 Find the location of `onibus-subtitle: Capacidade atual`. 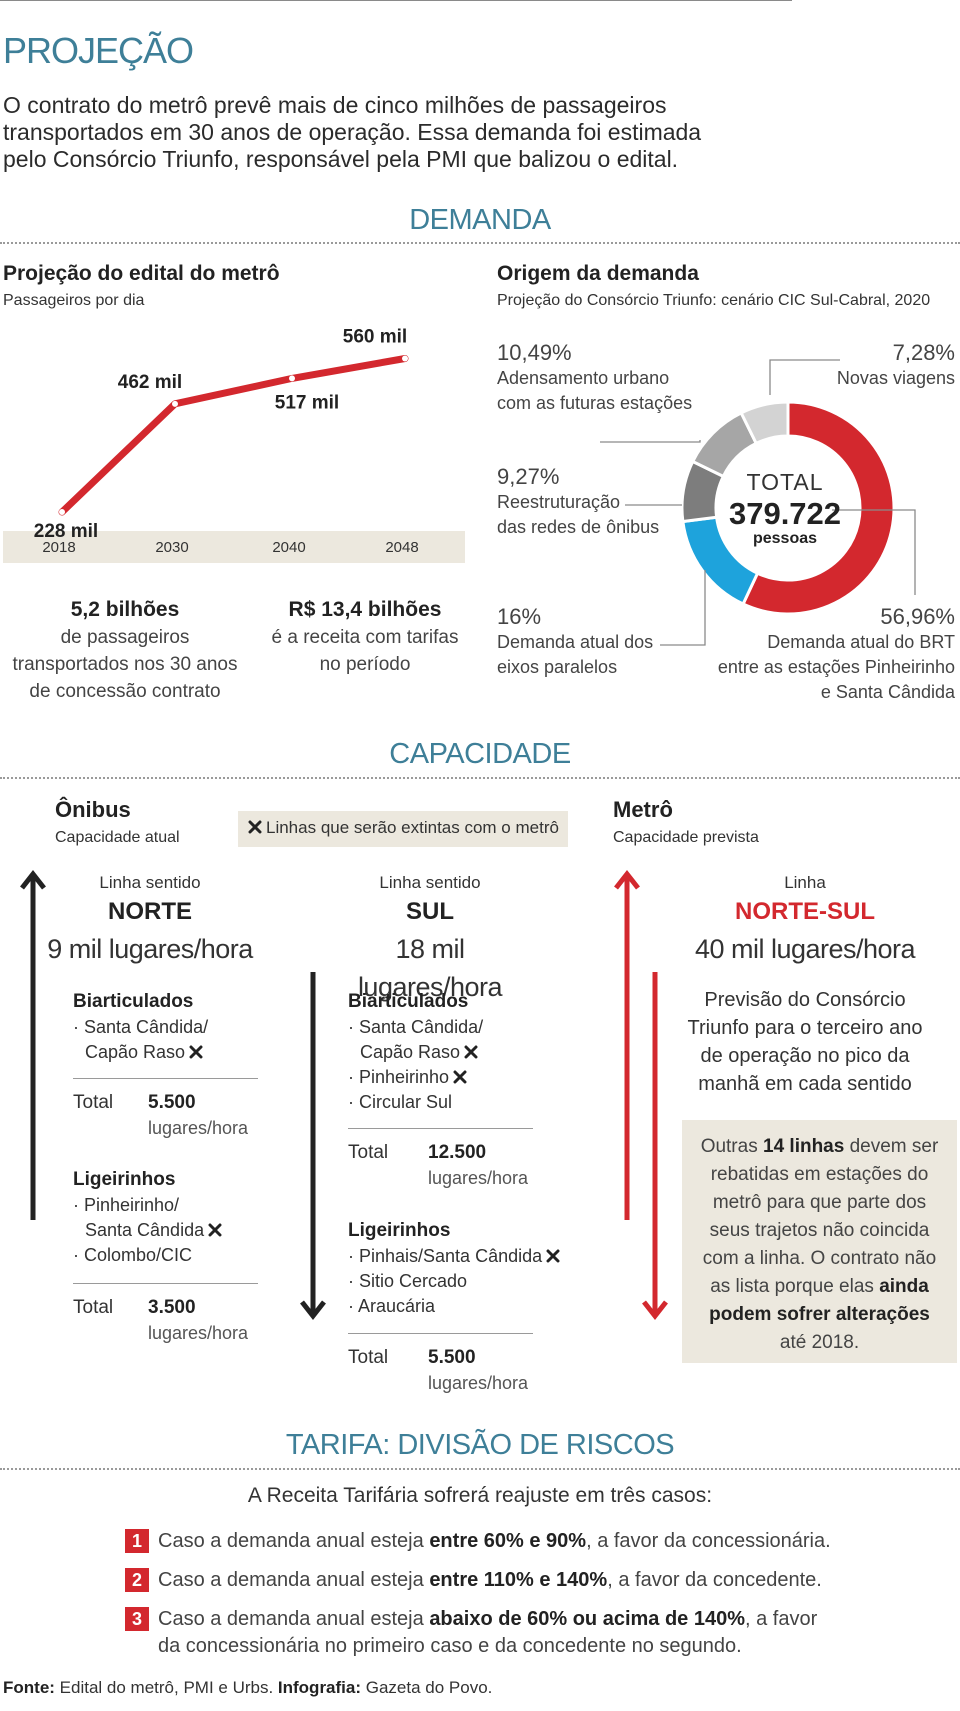

onibus-subtitle: Capacidade atual is located at coordinates (117, 837).